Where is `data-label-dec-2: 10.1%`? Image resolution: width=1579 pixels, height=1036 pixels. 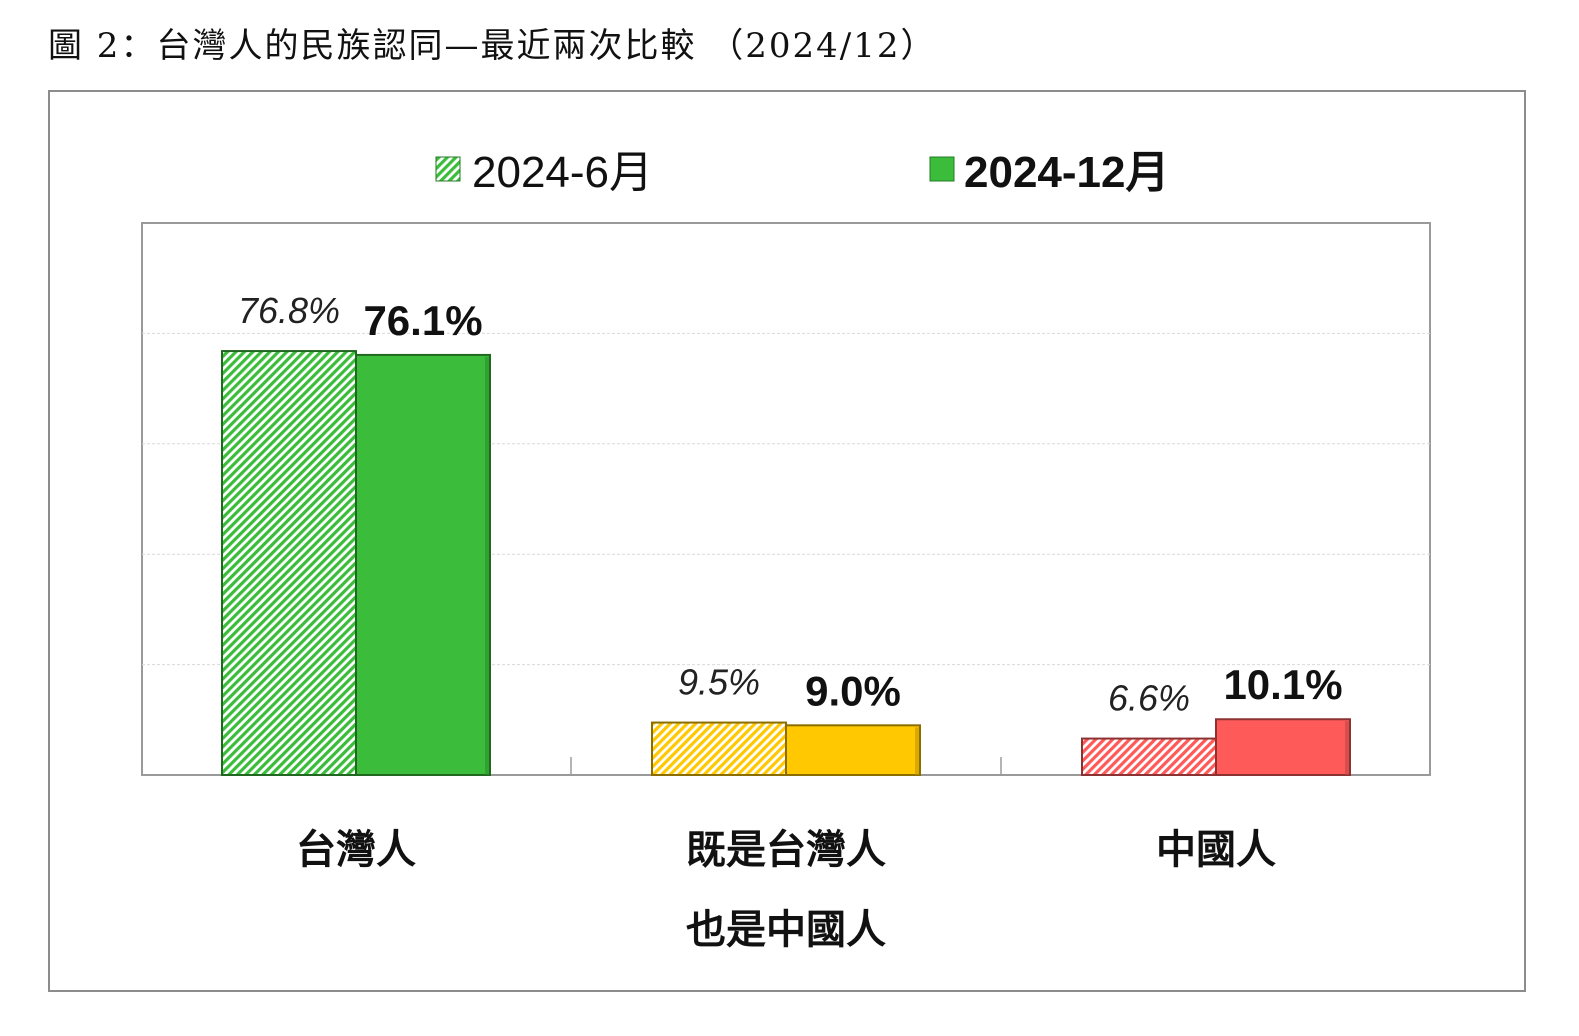
data-label-dec-2: 10.1% is located at coordinates (1282, 684).